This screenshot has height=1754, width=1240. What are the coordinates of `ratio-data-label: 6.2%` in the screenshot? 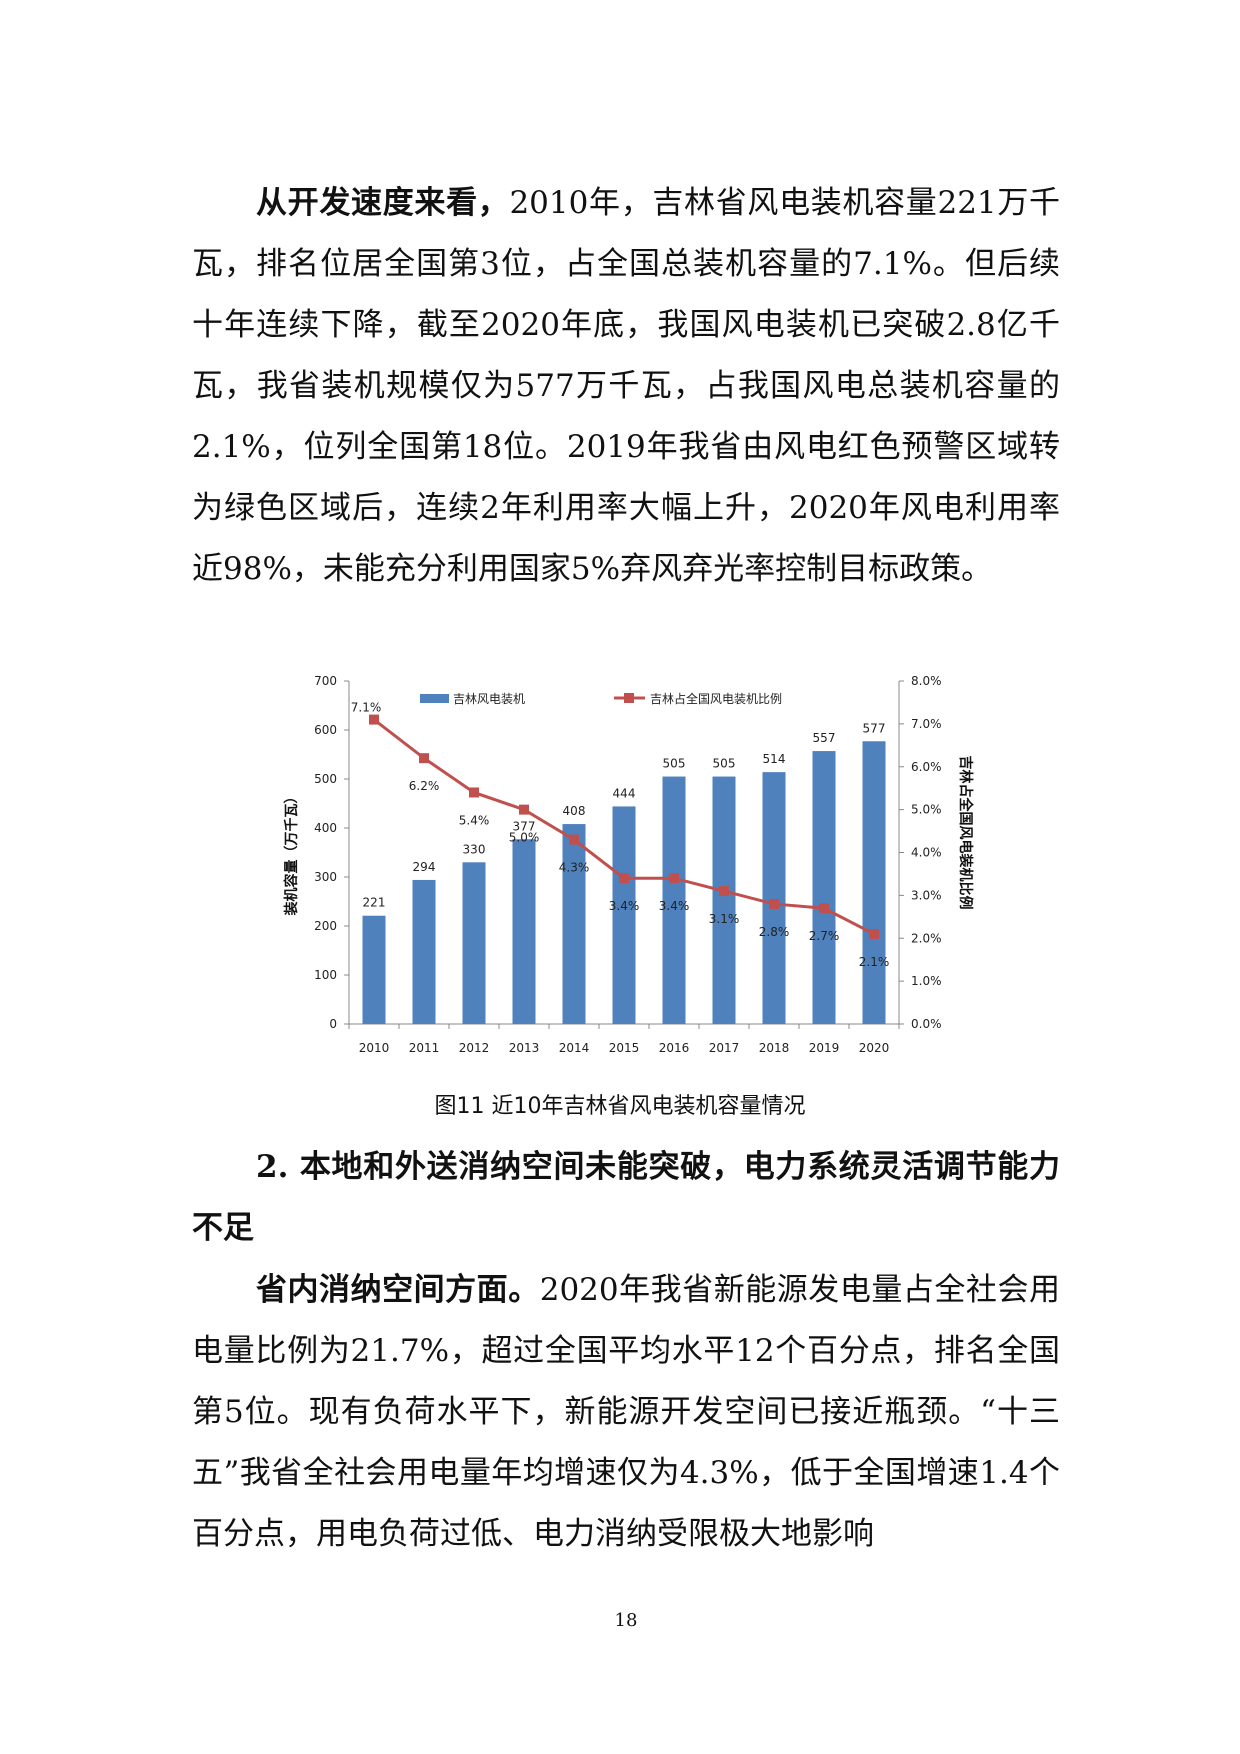 It's located at (424, 786).